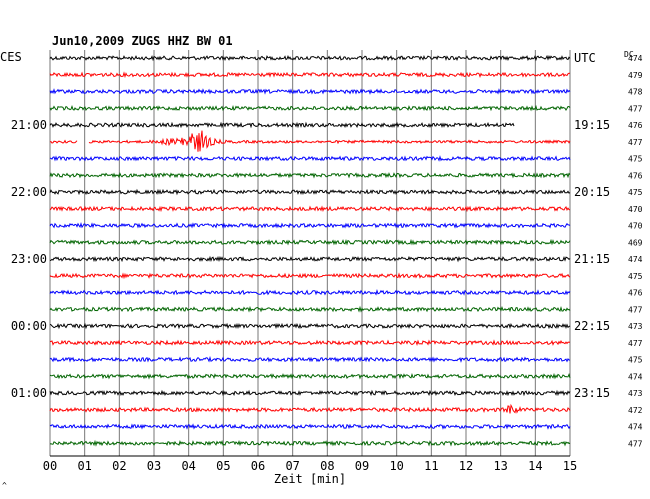 The width and height of the screenshot is (650, 499). Describe the element at coordinates (635, 410) in the screenshot. I see `dc-value: 472` at that location.